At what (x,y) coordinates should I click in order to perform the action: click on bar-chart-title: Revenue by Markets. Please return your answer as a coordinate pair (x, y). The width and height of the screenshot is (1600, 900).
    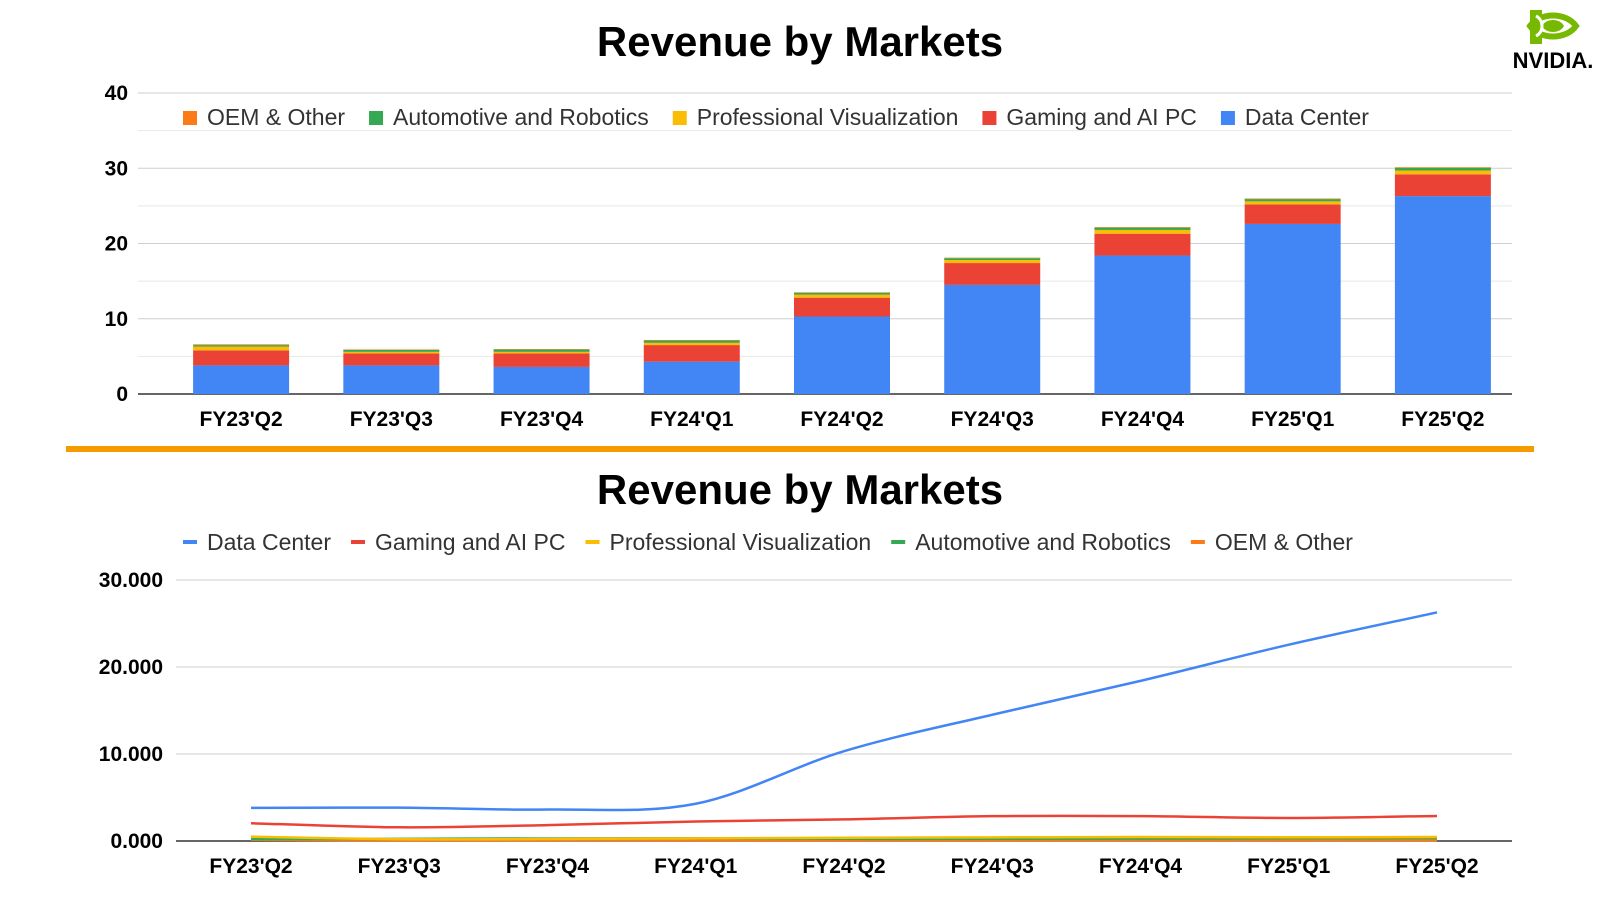
    Looking at the image, I should click on (800, 41).